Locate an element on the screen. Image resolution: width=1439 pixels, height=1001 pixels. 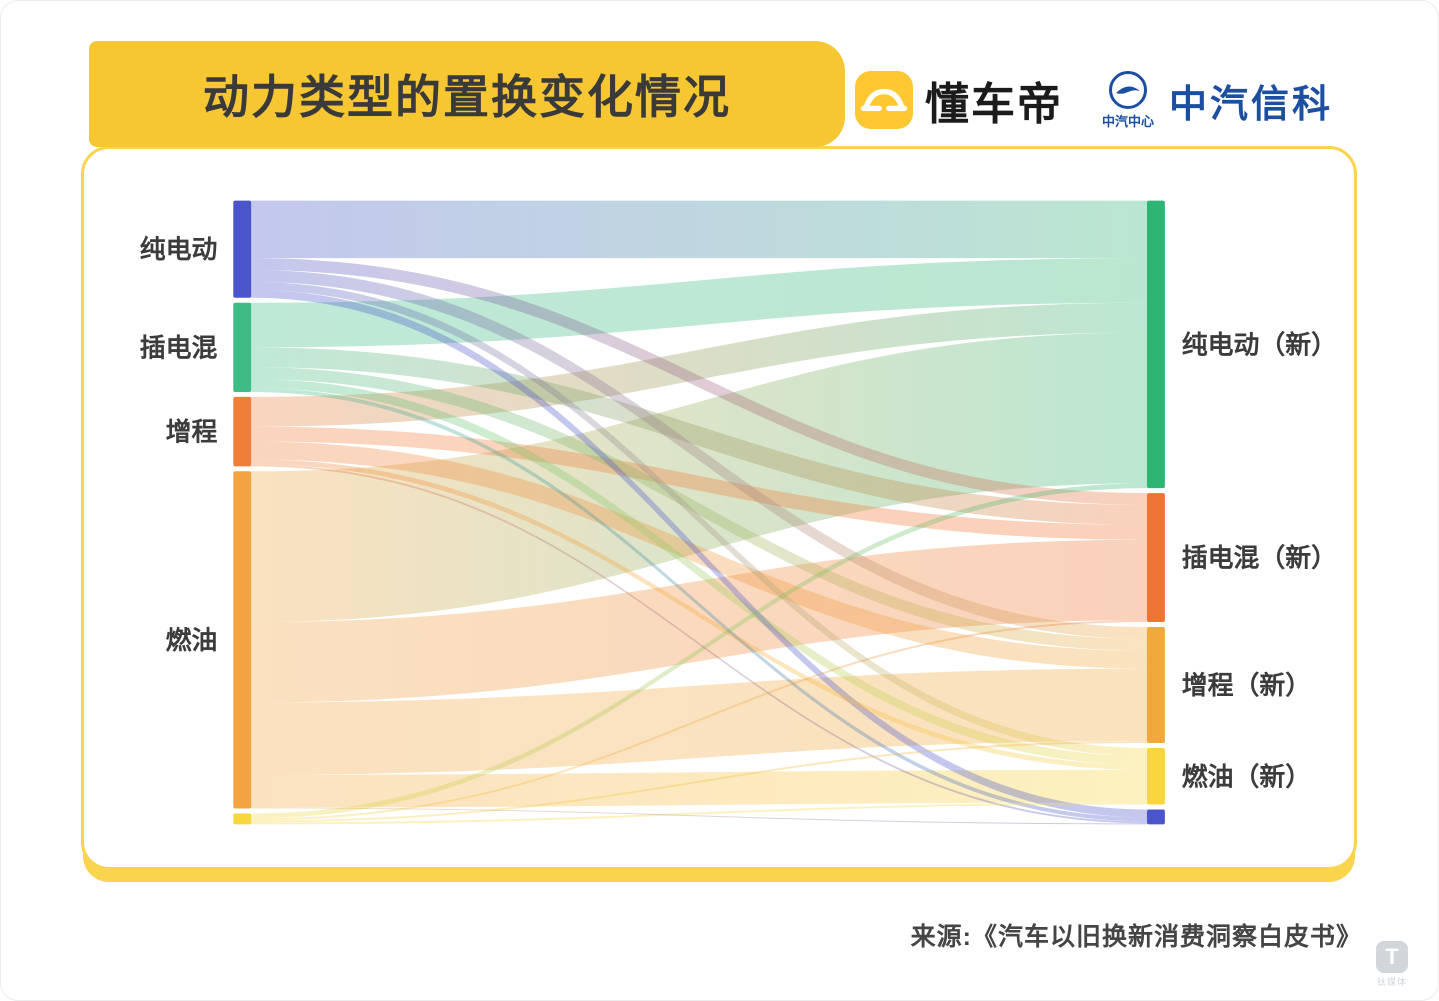
source-note: 来源:《汽车以旧换新消费洞察白皮书》 is located at coordinates (1136, 937).